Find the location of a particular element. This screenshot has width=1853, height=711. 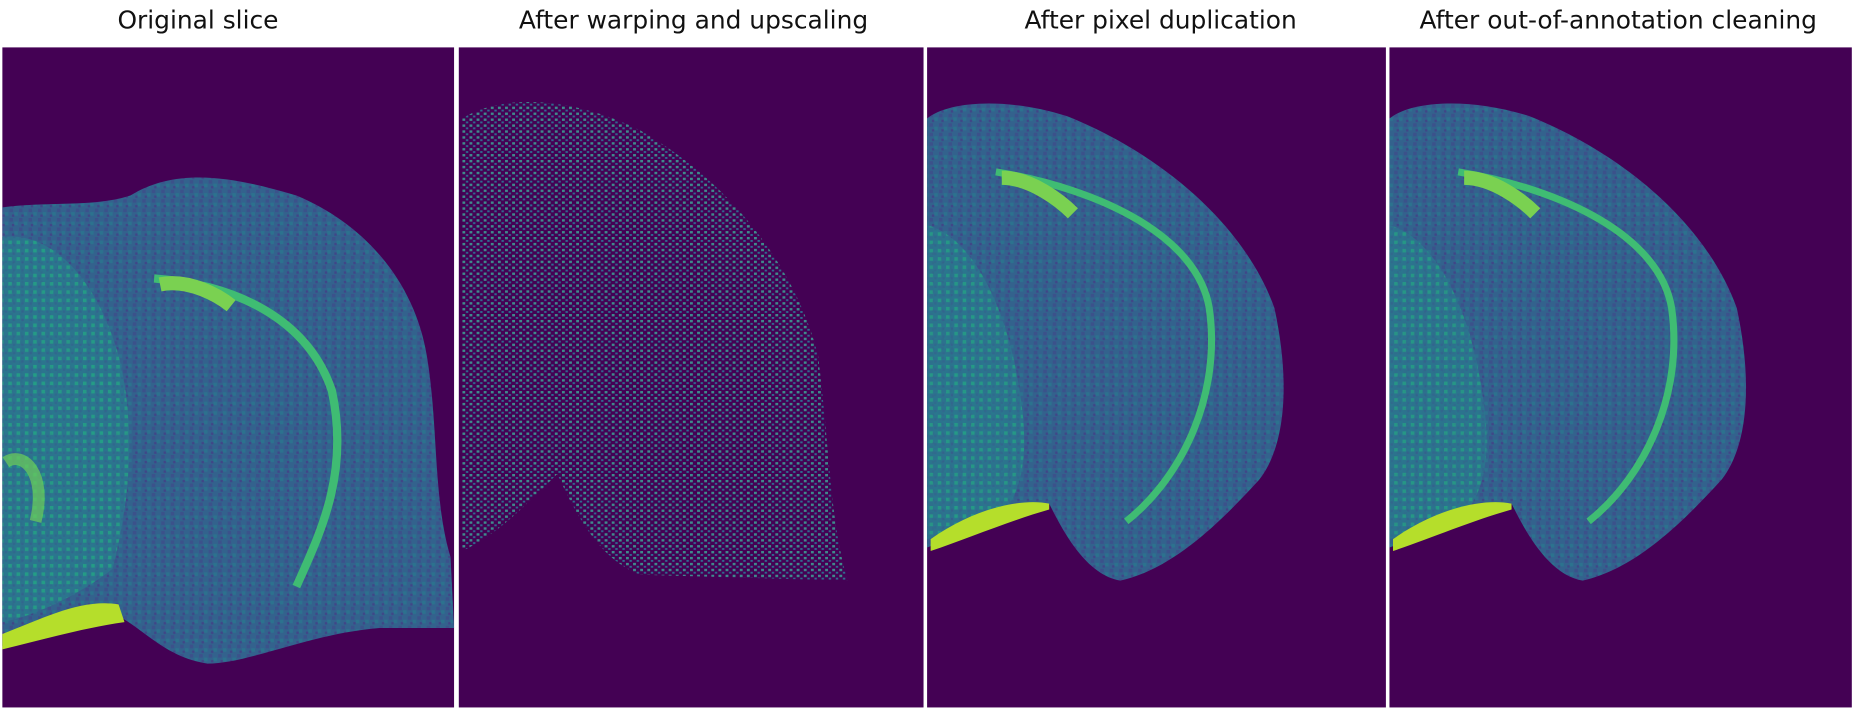

panel-title: After warping and upscaling is located at coordinates (693, 19).